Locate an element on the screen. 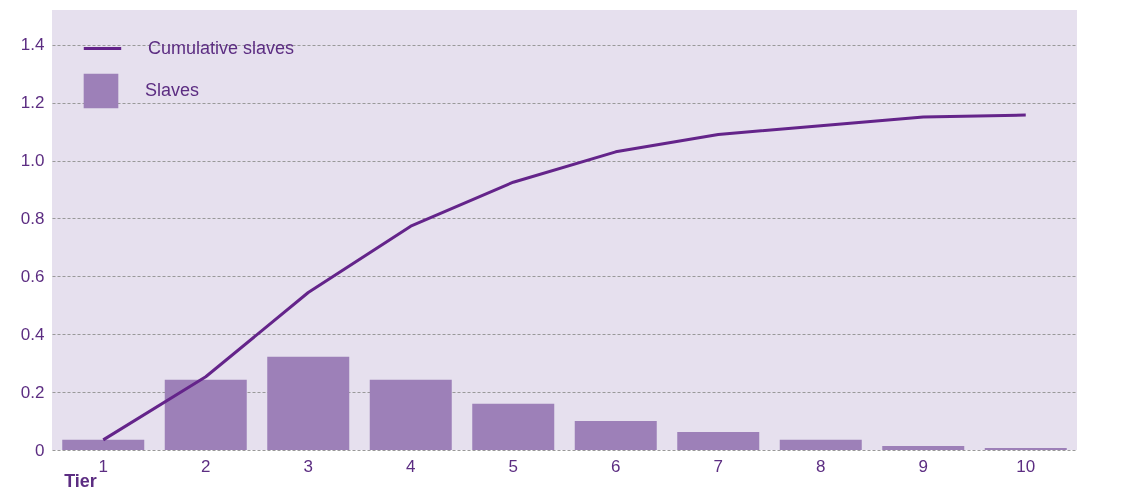 This screenshot has width=1125, height=487. y-tick-label: 1.4 is located at coordinates (32, 45).